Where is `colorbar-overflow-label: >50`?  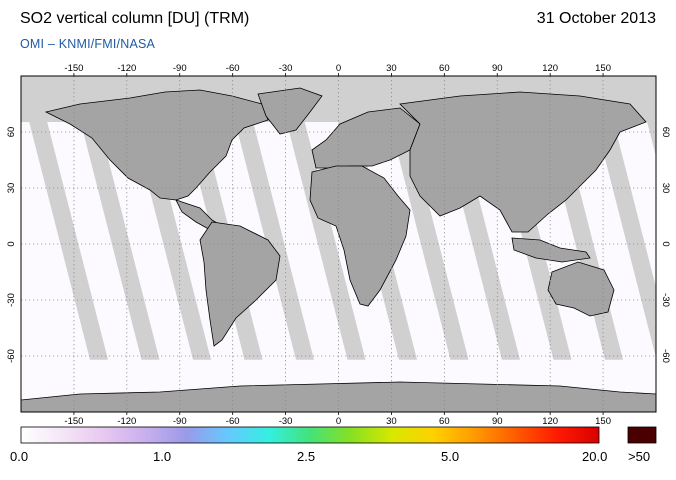
colorbar-overflow-label: >50 is located at coordinates (639, 456).